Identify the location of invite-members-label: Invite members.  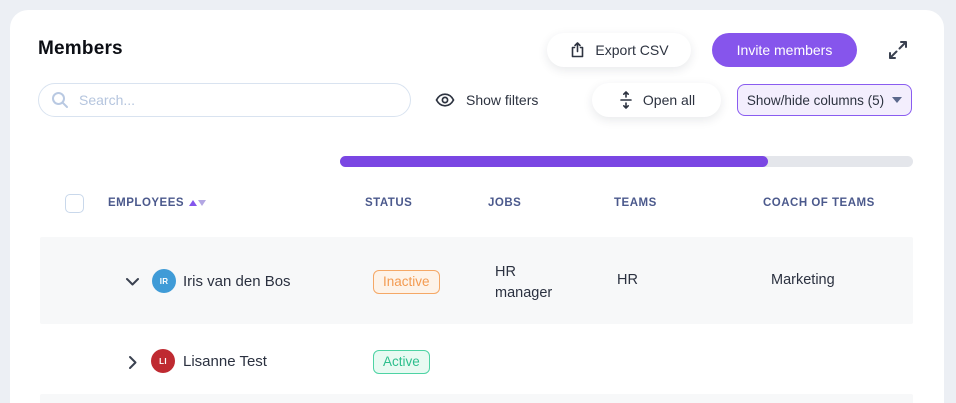
(784, 50).